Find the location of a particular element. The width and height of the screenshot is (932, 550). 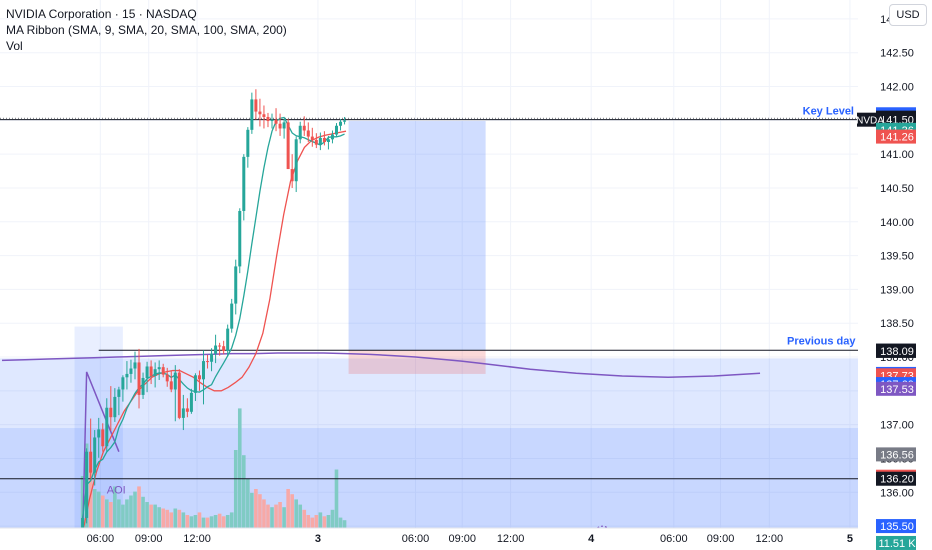

price-label: 136.56 is located at coordinates (896, 454).